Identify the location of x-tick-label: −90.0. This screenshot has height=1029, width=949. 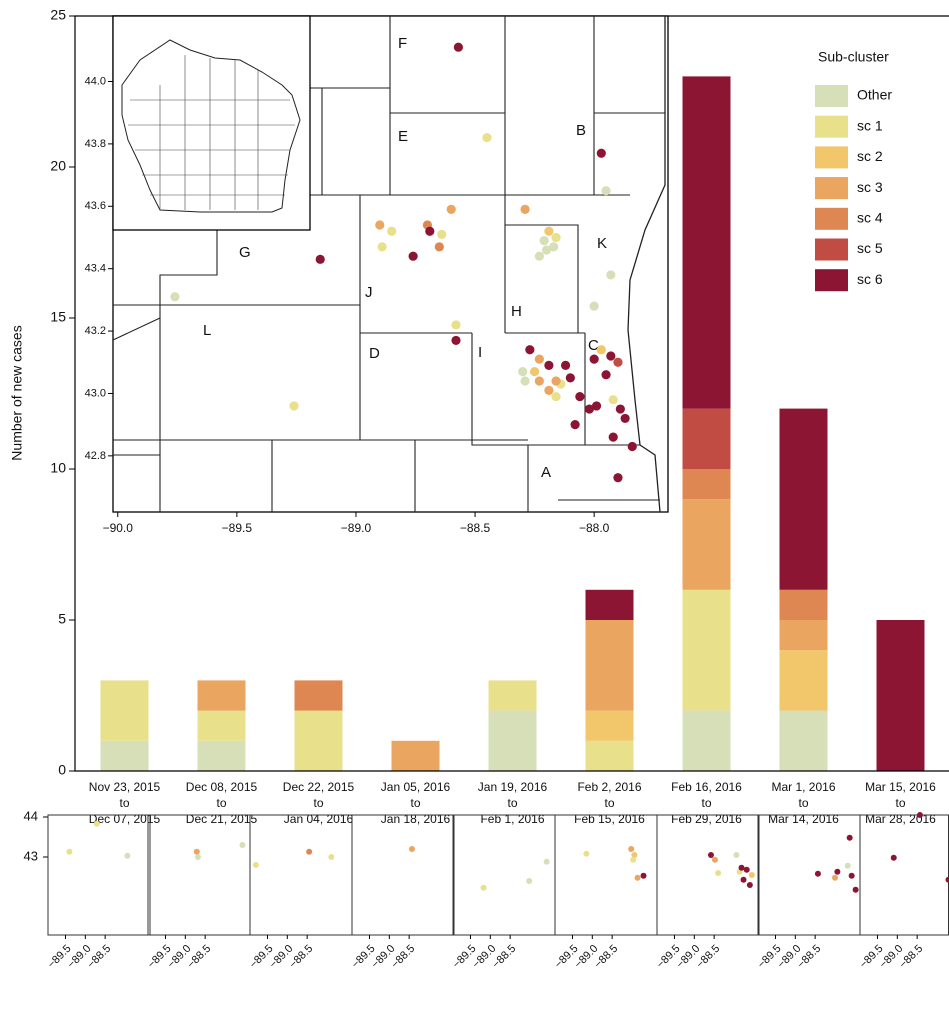
(118, 528).